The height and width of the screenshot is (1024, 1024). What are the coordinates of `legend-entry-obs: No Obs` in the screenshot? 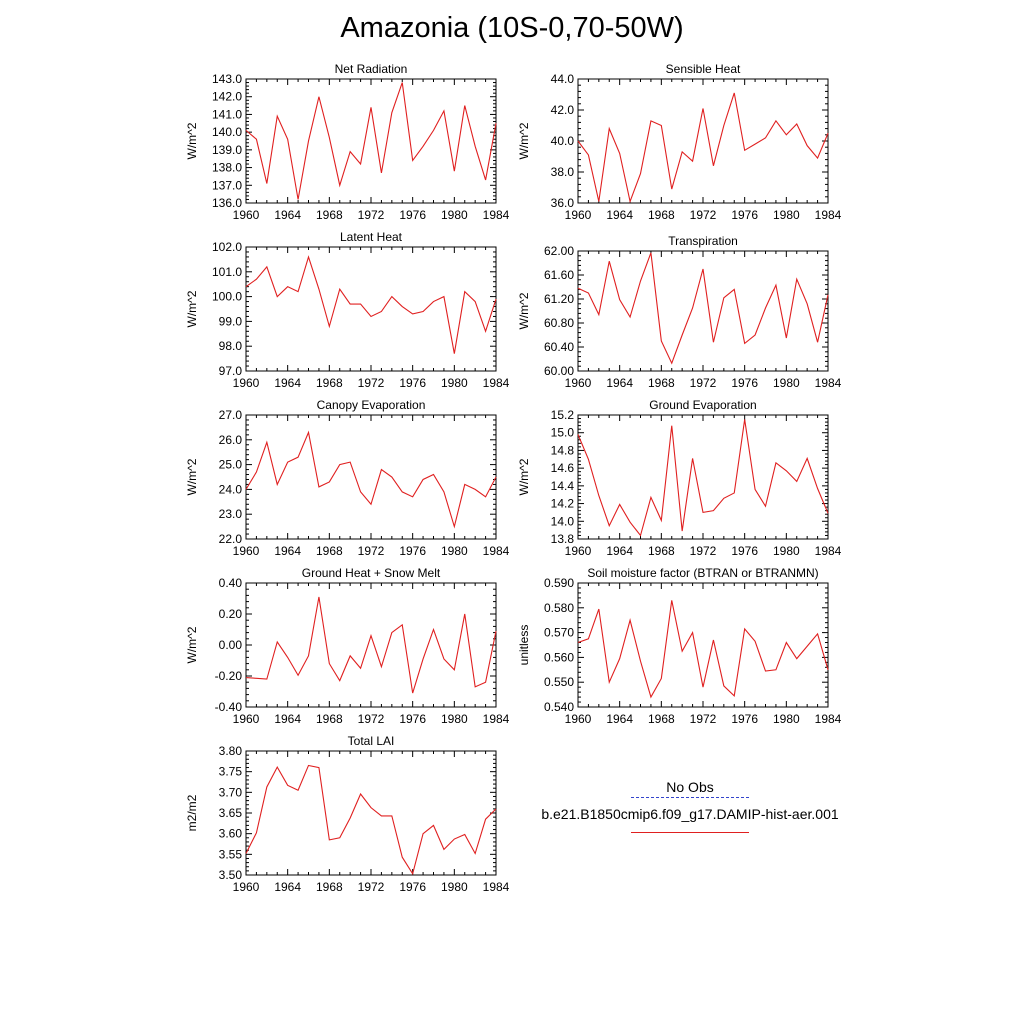 It's located at (690, 788).